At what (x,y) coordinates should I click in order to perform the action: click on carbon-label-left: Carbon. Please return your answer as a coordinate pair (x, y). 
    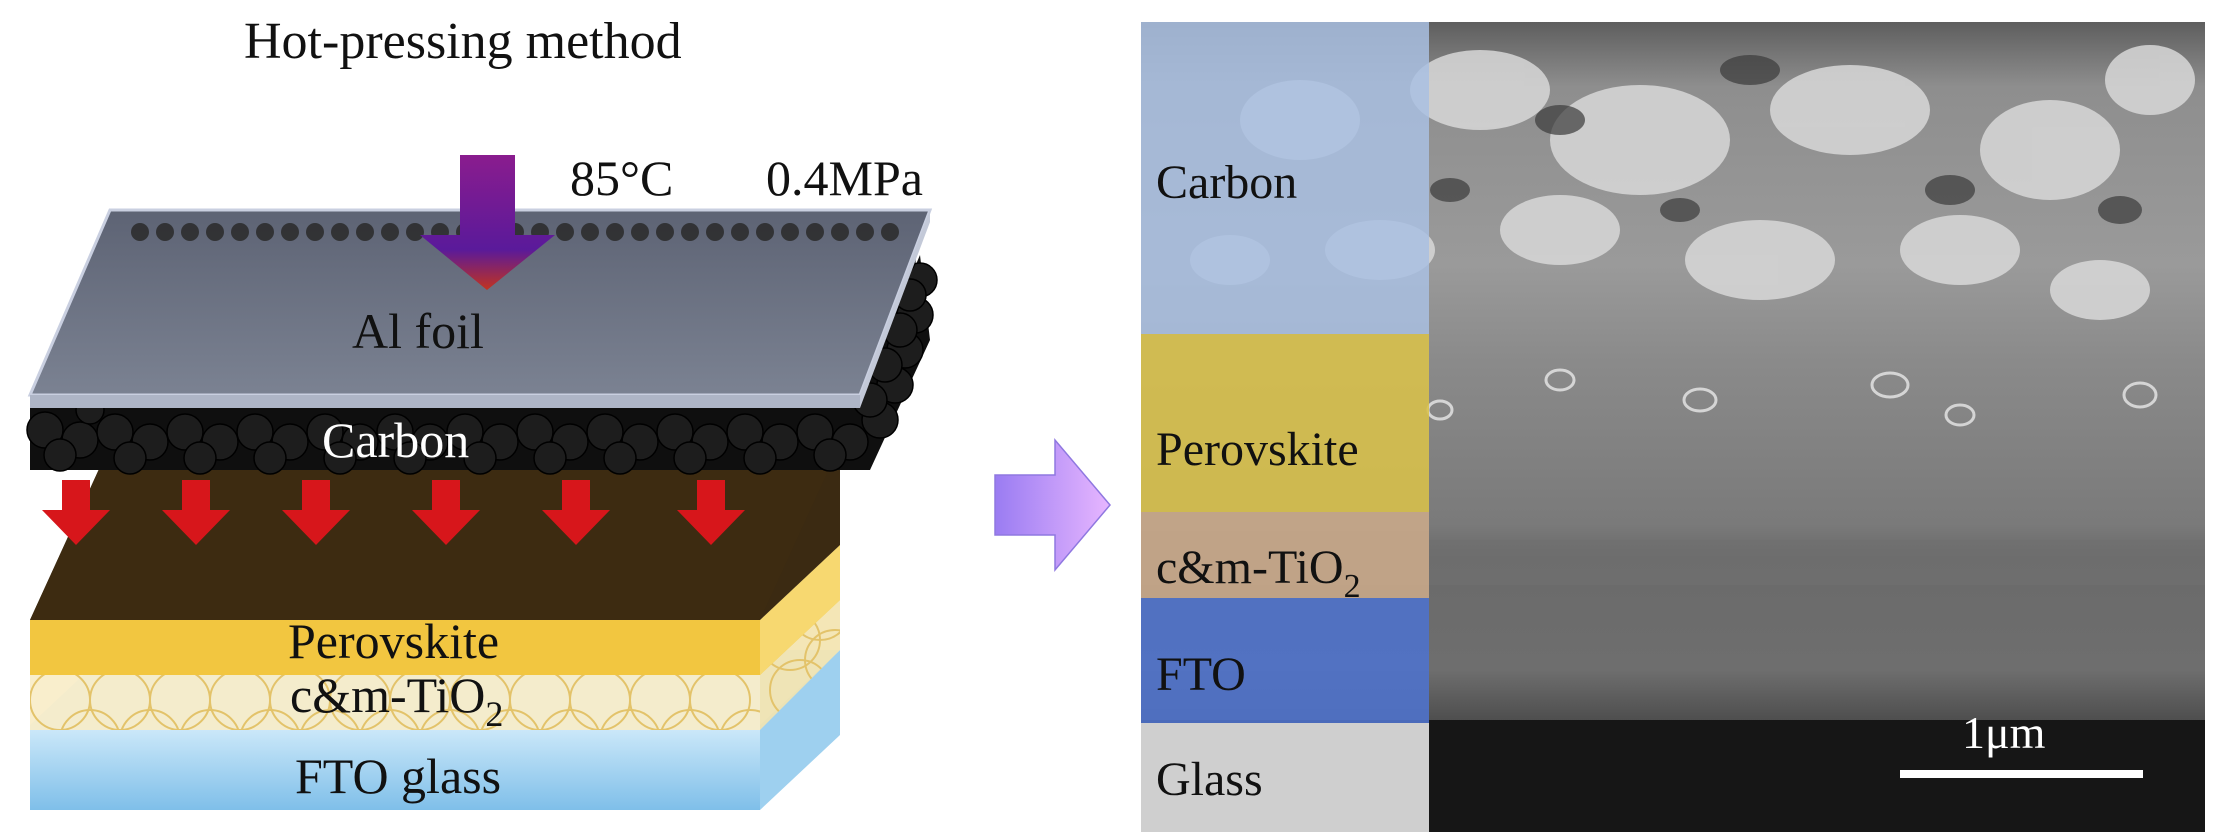
    Looking at the image, I should click on (395, 440).